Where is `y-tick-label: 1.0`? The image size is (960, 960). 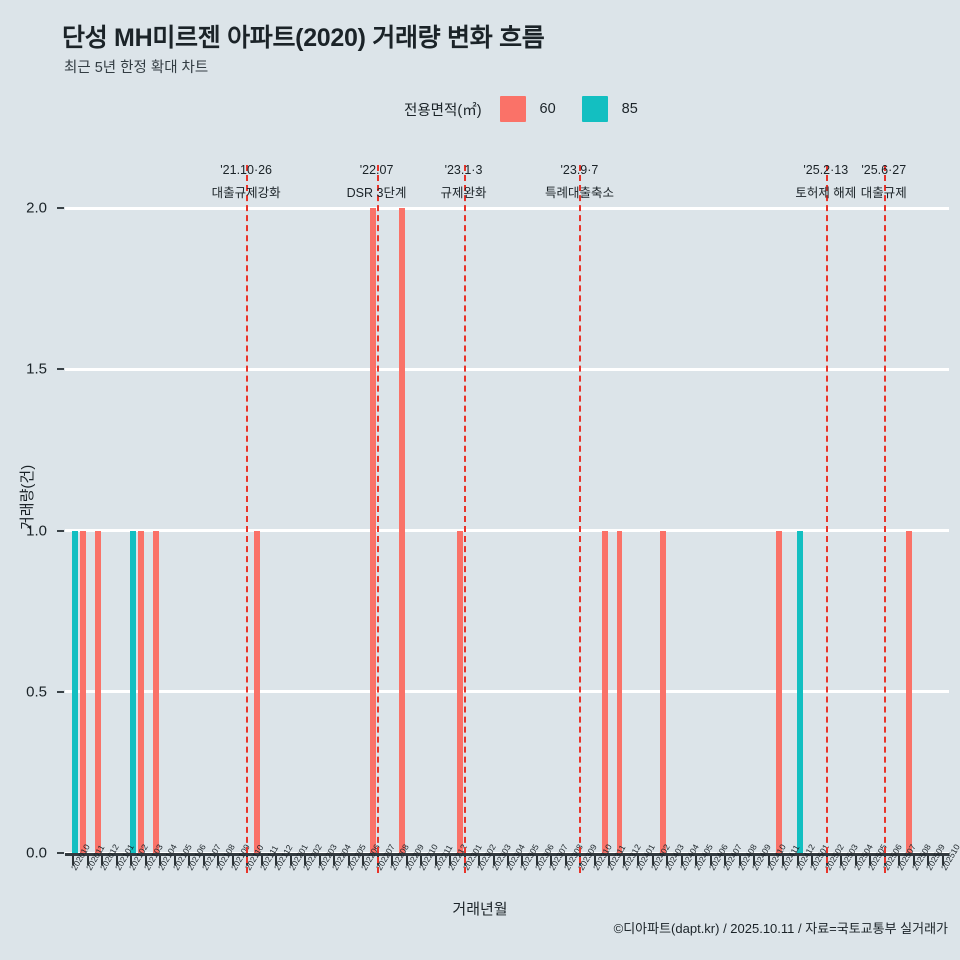
y-tick-label: 1.0 is located at coordinates (36, 530).